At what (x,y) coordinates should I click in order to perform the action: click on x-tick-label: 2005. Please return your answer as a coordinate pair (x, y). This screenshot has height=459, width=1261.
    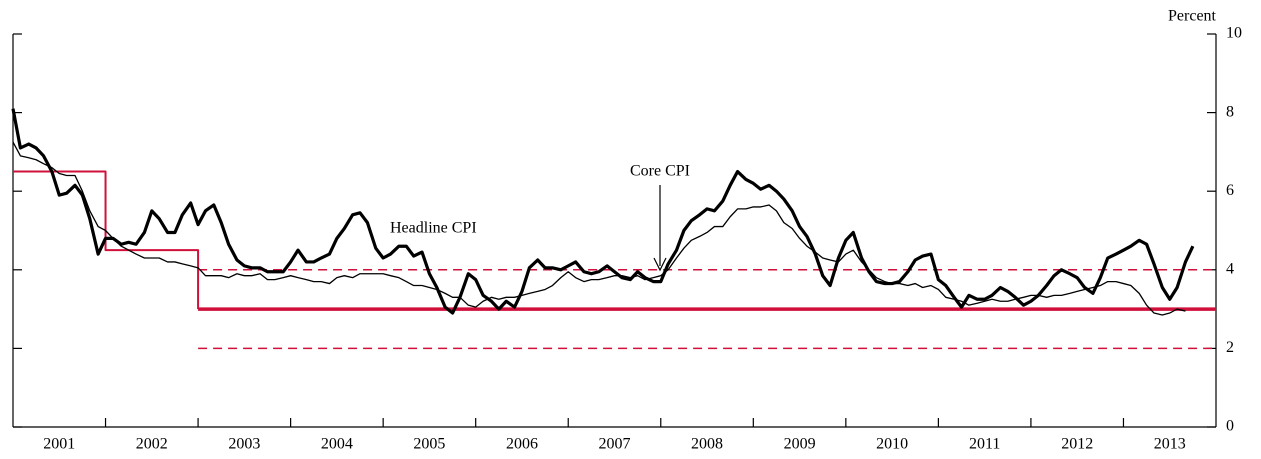
    Looking at the image, I should click on (429, 444).